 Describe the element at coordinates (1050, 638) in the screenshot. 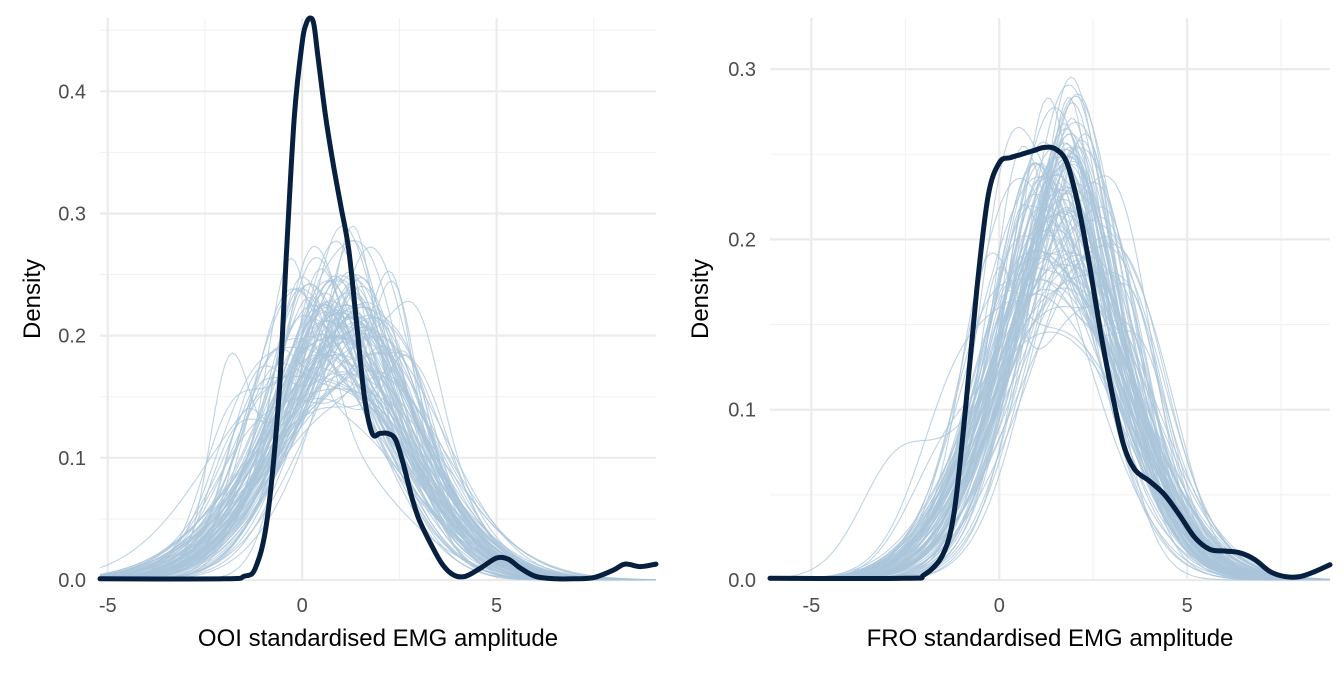

I see `x-axis-title: FRO standardised EMG amplitude` at that location.